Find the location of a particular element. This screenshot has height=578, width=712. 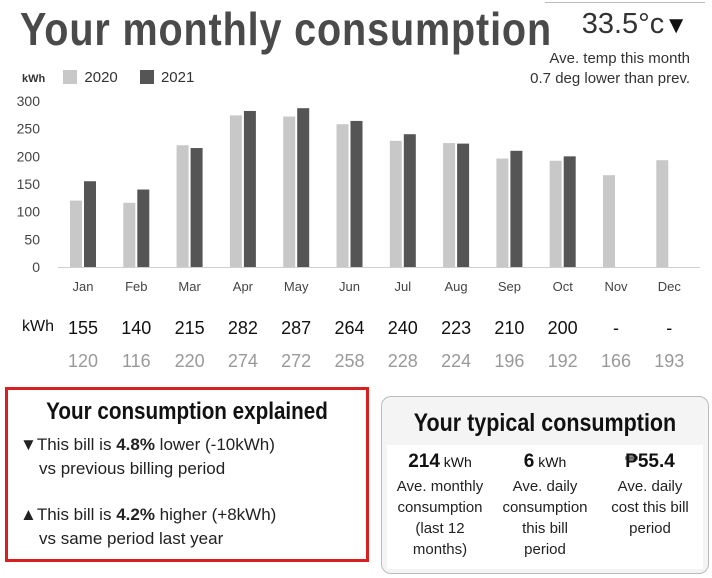

stat-description: Ave. daily consumption this bill period is located at coordinates (545, 518).